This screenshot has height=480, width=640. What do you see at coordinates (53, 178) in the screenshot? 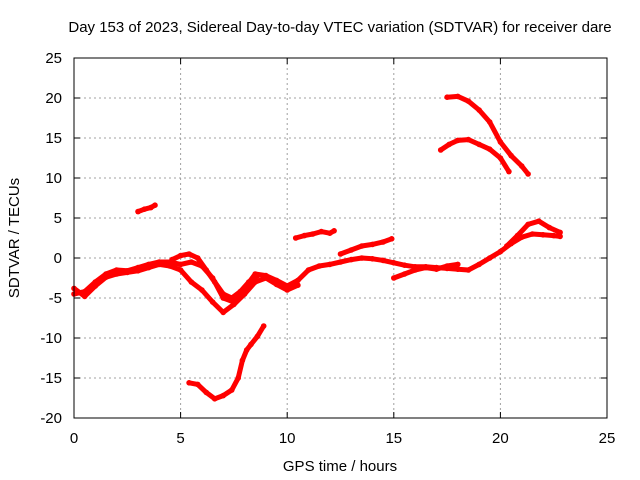
I see `y-tick-label: 10` at bounding box center [53, 178].